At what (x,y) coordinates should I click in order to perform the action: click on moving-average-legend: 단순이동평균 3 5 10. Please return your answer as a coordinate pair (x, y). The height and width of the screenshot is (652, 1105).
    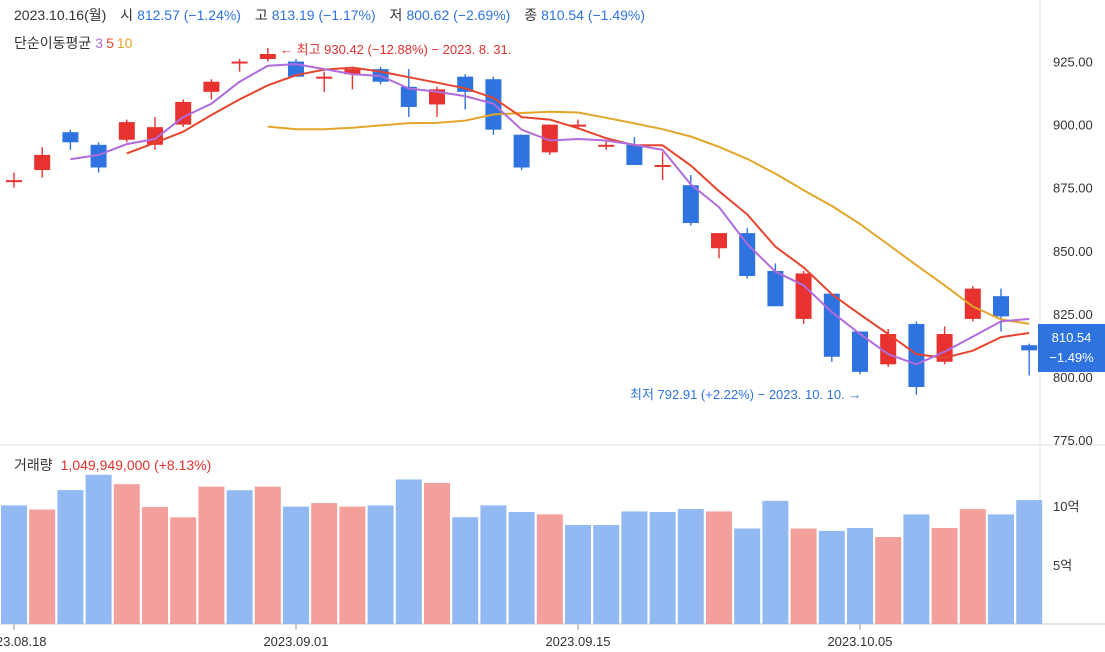
    Looking at the image, I should click on (73, 43).